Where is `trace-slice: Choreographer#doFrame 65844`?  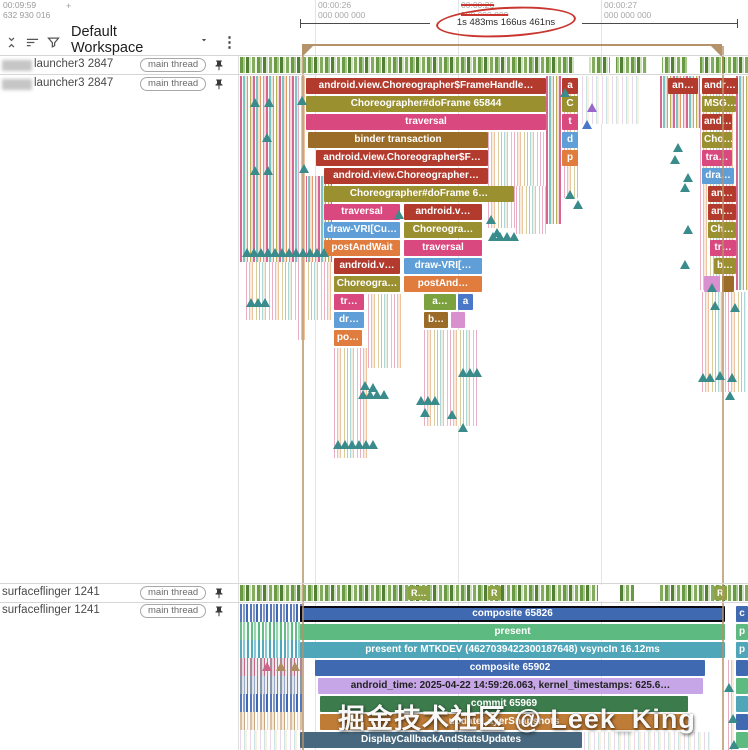
trace-slice: Choreographer#doFrame 65844 is located at coordinates (426, 104).